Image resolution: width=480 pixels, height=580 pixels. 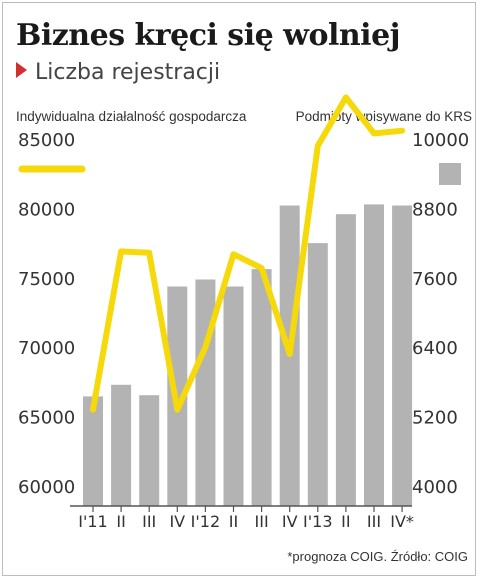 What do you see at coordinates (131, 116) in the screenshot?
I see `left-axis-label: Indywidualna działalność gospodarcza` at bounding box center [131, 116].